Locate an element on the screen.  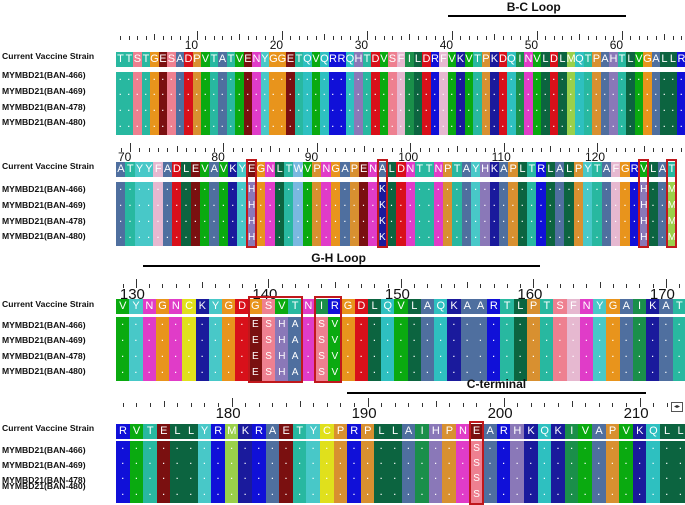
scroll-arrows-icon: ◂▸ is located at coordinates (677, 407).